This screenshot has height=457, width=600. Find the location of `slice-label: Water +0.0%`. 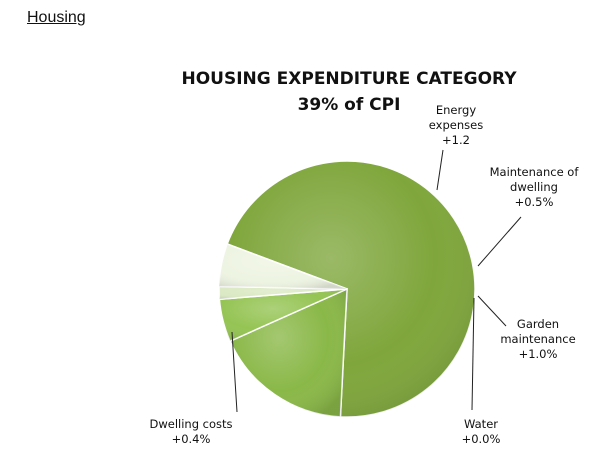

slice-label: Water +0.0% is located at coordinates (481, 431).